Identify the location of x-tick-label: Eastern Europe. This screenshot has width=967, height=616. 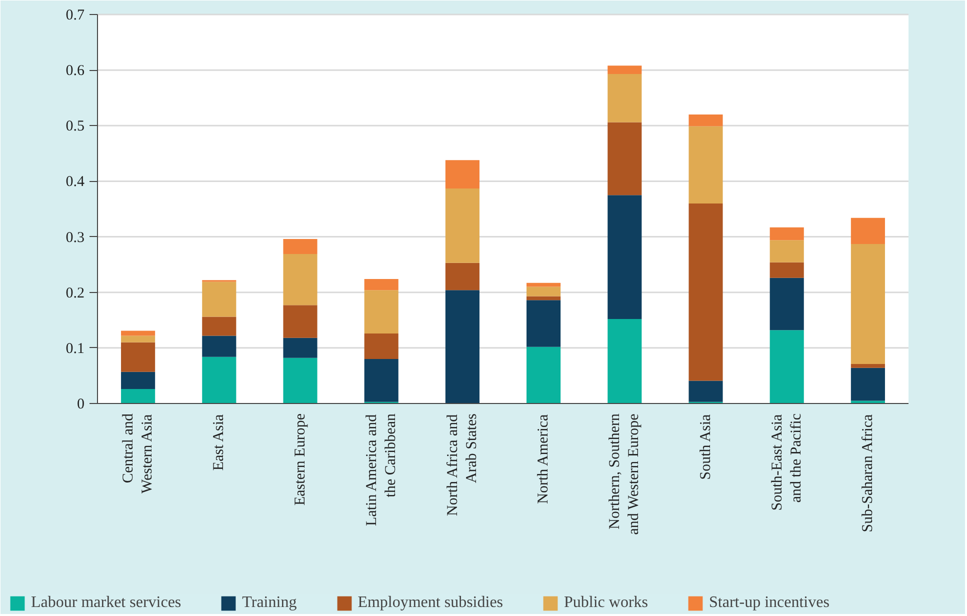
(300, 459).